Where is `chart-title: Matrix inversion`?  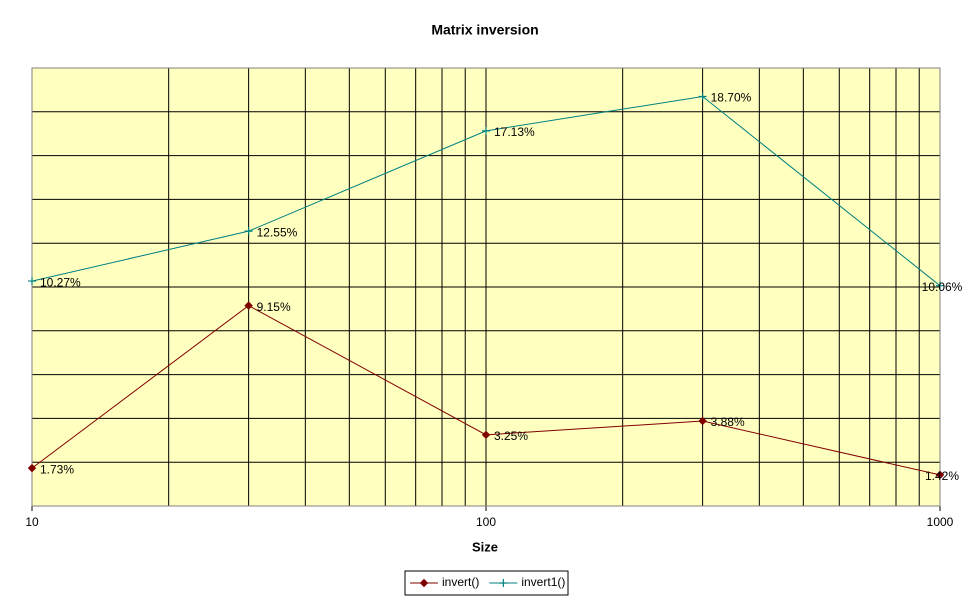
chart-title: Matrix inversion is located at coordinates (484, 30).